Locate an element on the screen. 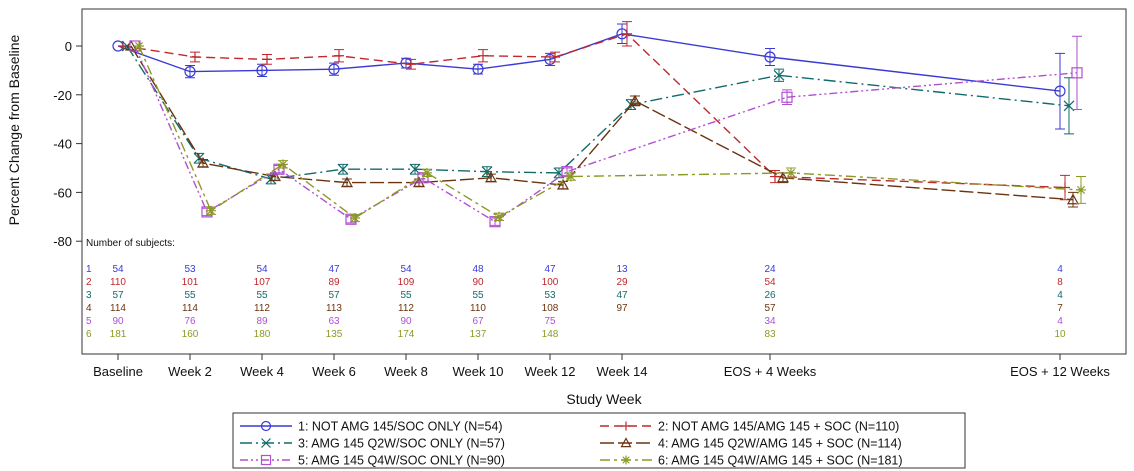 This screenshot has width=1134, height=471. subject-count: 13 is located at coordinates (622, 269).